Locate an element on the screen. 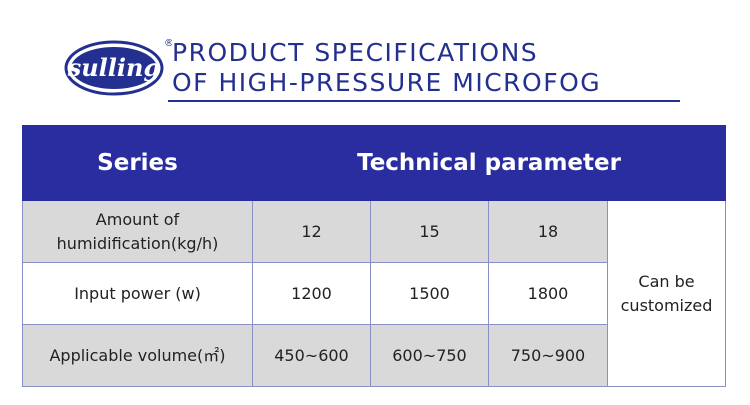 The image size is (750, 405). cell: 12 is located at coordinates (311, 231).